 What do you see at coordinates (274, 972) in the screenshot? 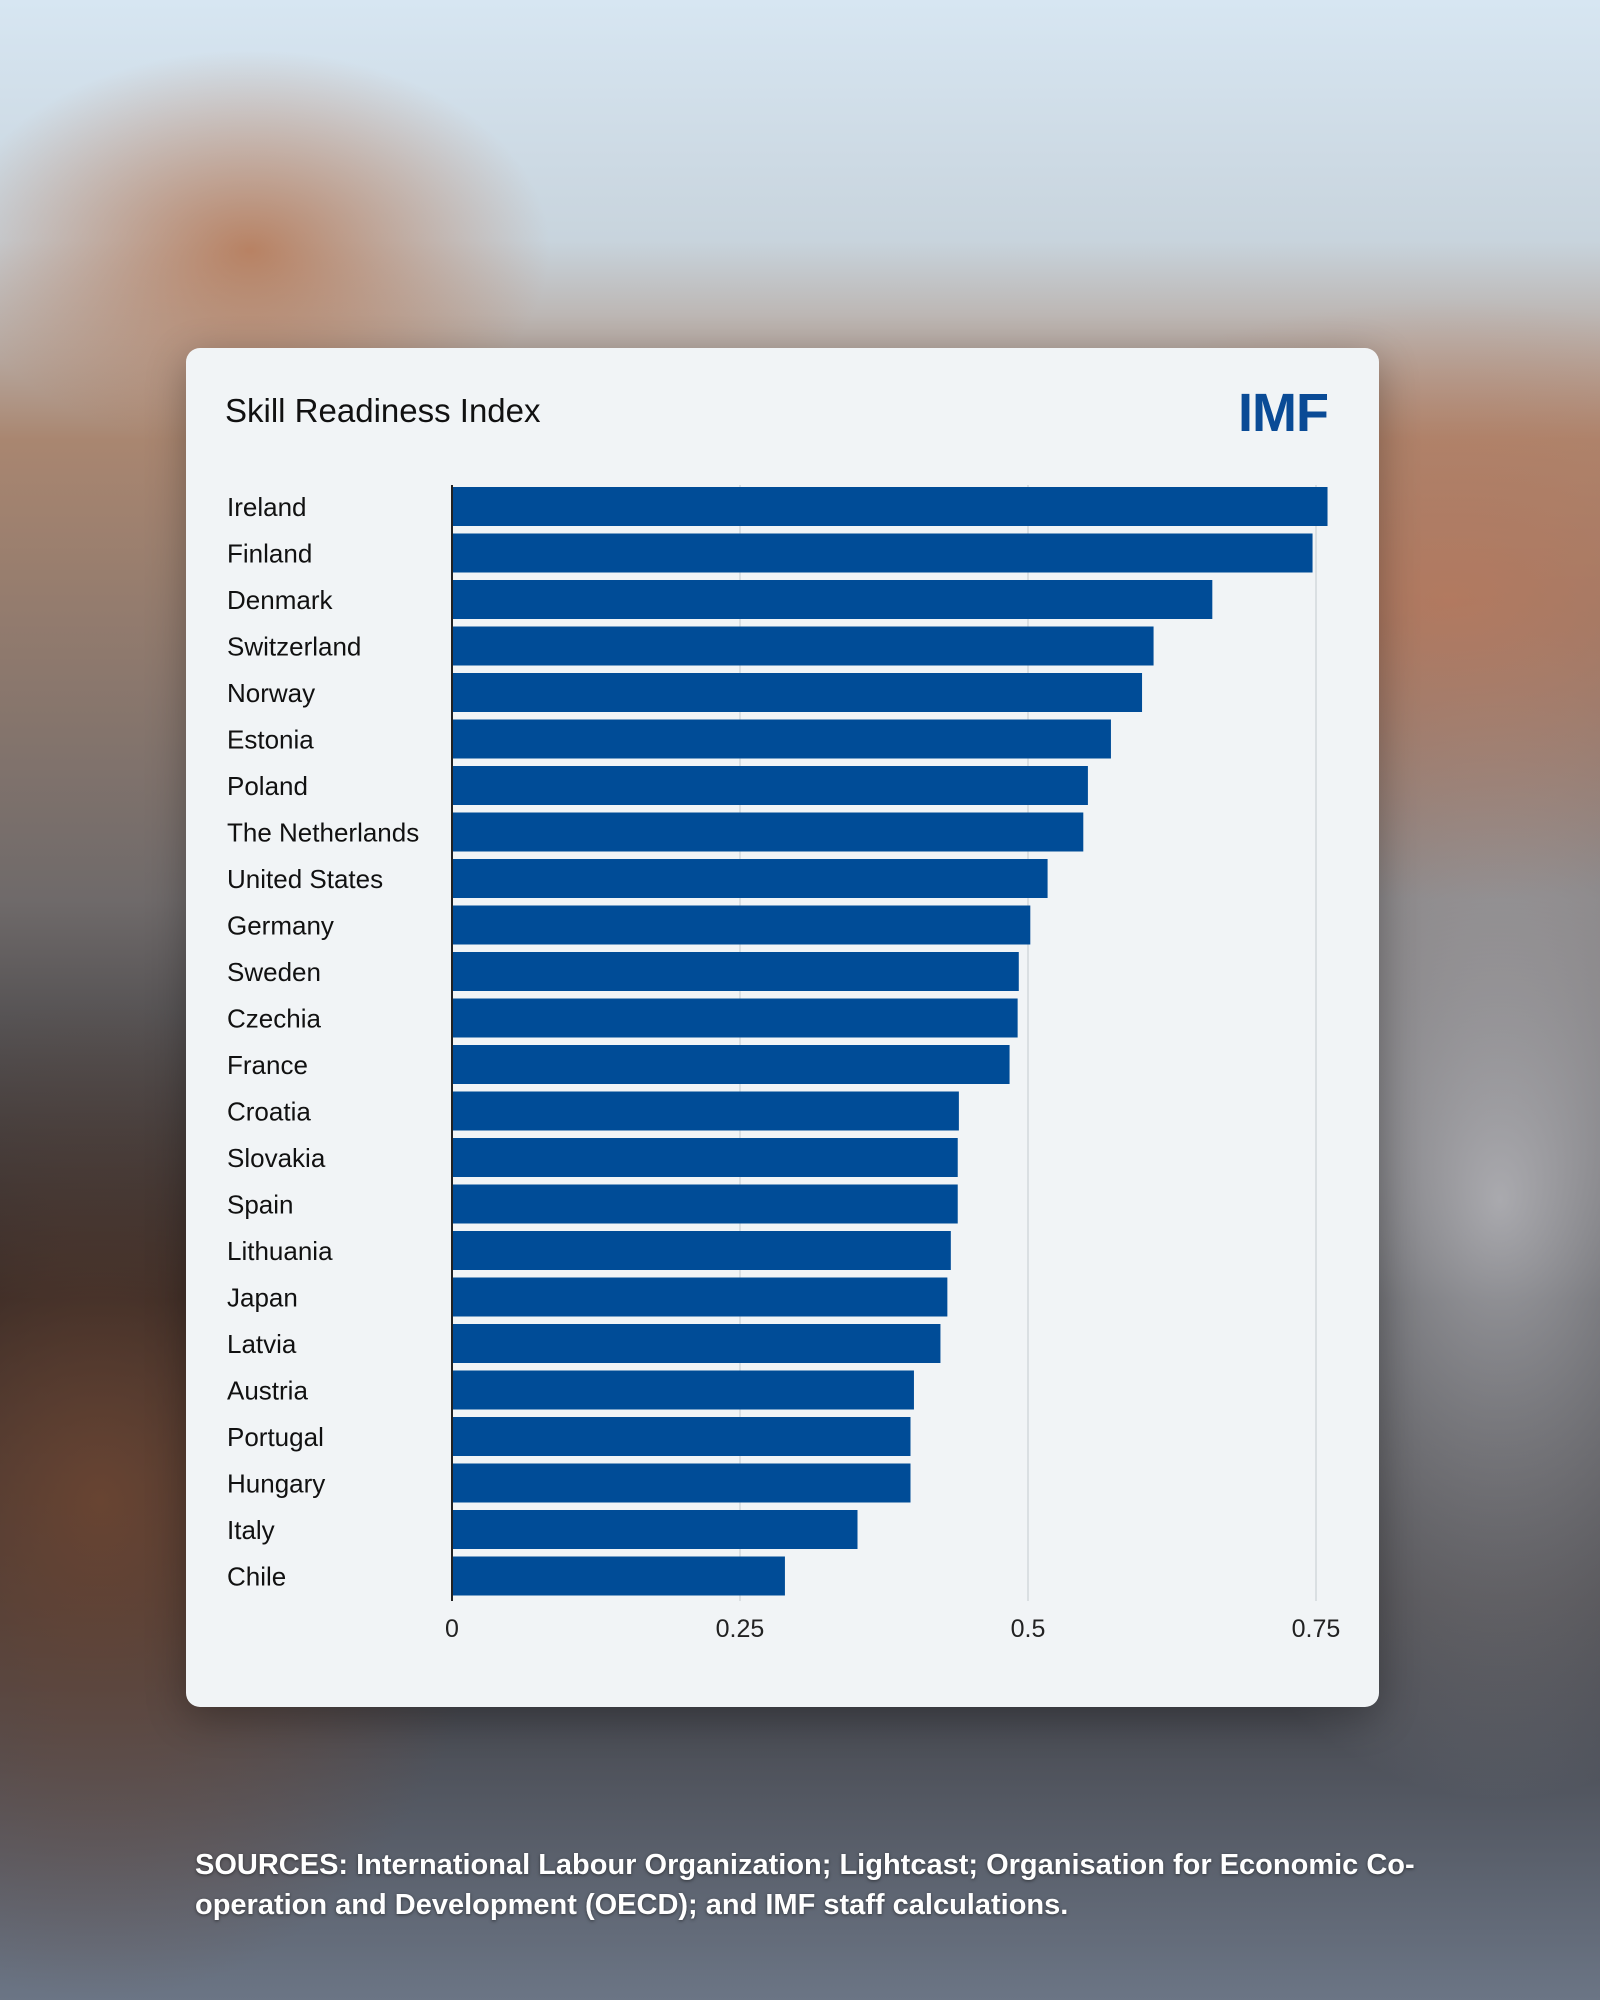
I see `y-tick-label: Sweden` at bounding box center [274, 972].